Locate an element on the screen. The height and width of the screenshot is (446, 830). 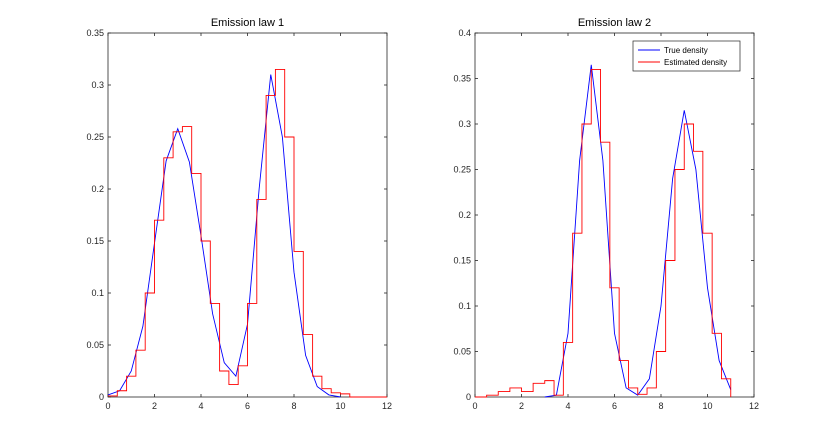
legend: True density Estimated density is located at coordinates (686, 56).